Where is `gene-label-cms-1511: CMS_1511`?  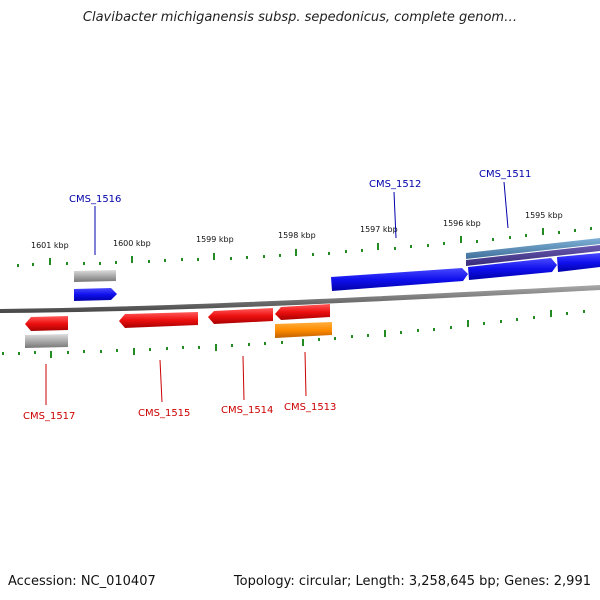
gene-label-cms-1511: CMS_1511 is located at coordinates (505, 174).